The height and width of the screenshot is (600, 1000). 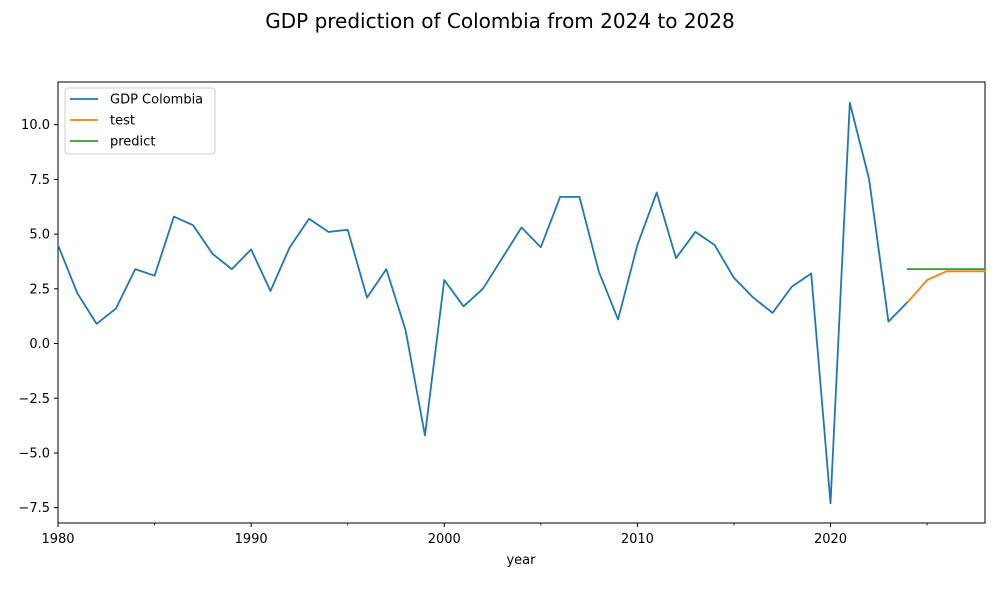 I want to click on legend-box, so click(x=140, y=121).